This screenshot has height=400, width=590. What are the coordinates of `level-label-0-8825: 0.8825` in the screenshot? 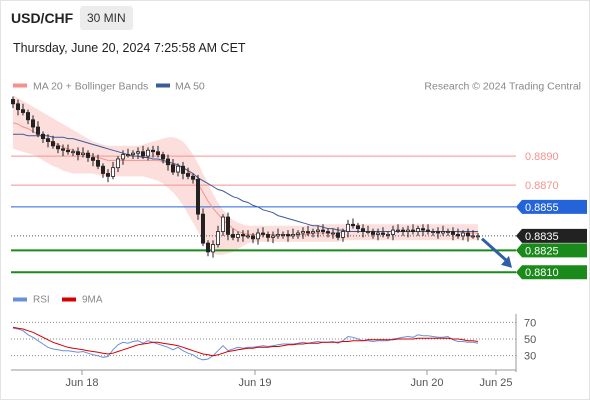 It's located at (542, 251).